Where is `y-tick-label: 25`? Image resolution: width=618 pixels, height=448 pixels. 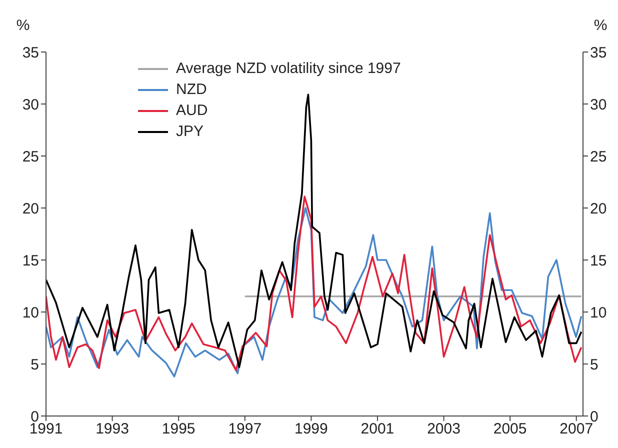
y-tick-label: 25 is located at coordinates (30, 157).